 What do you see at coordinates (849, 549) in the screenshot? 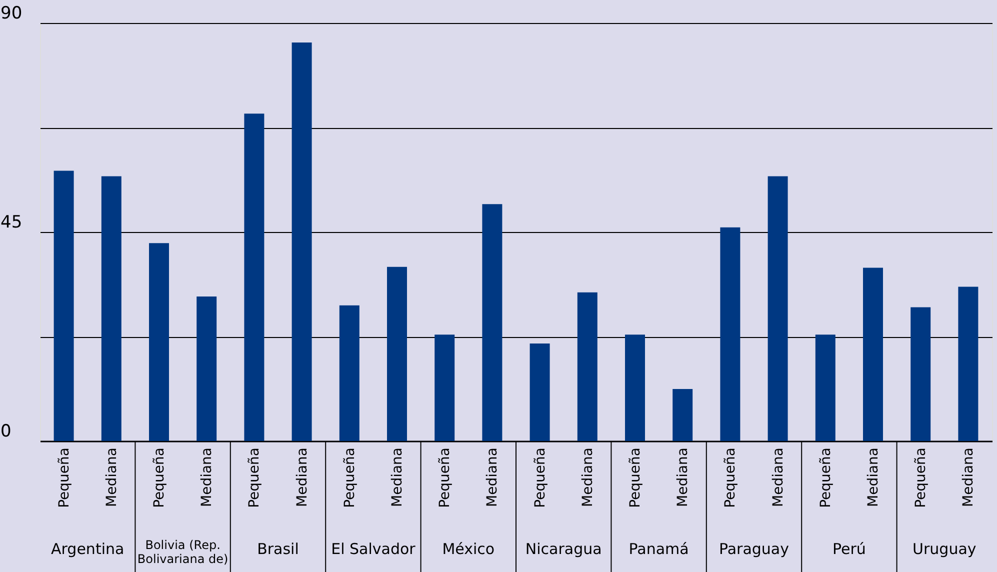
I see `text: Perú` at bounding box center [849, 549].